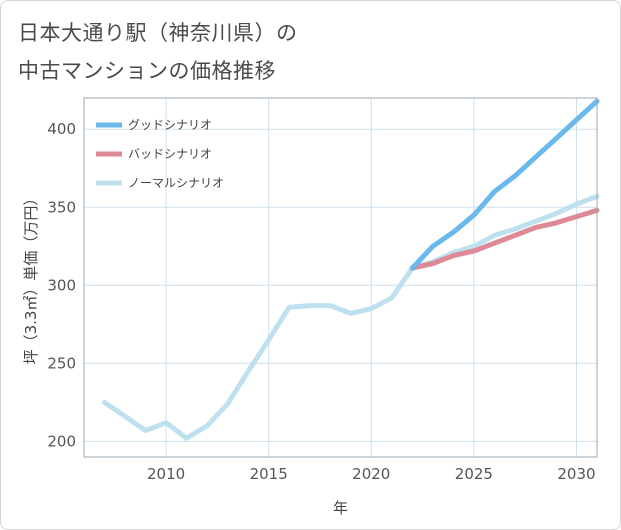 This screenshot has width=621, height=530. Describe the element at coordinates (31, 278) in the screenshot. I see `y-axis-label: 坪（3.3㎡）単価（万円）` at that location.